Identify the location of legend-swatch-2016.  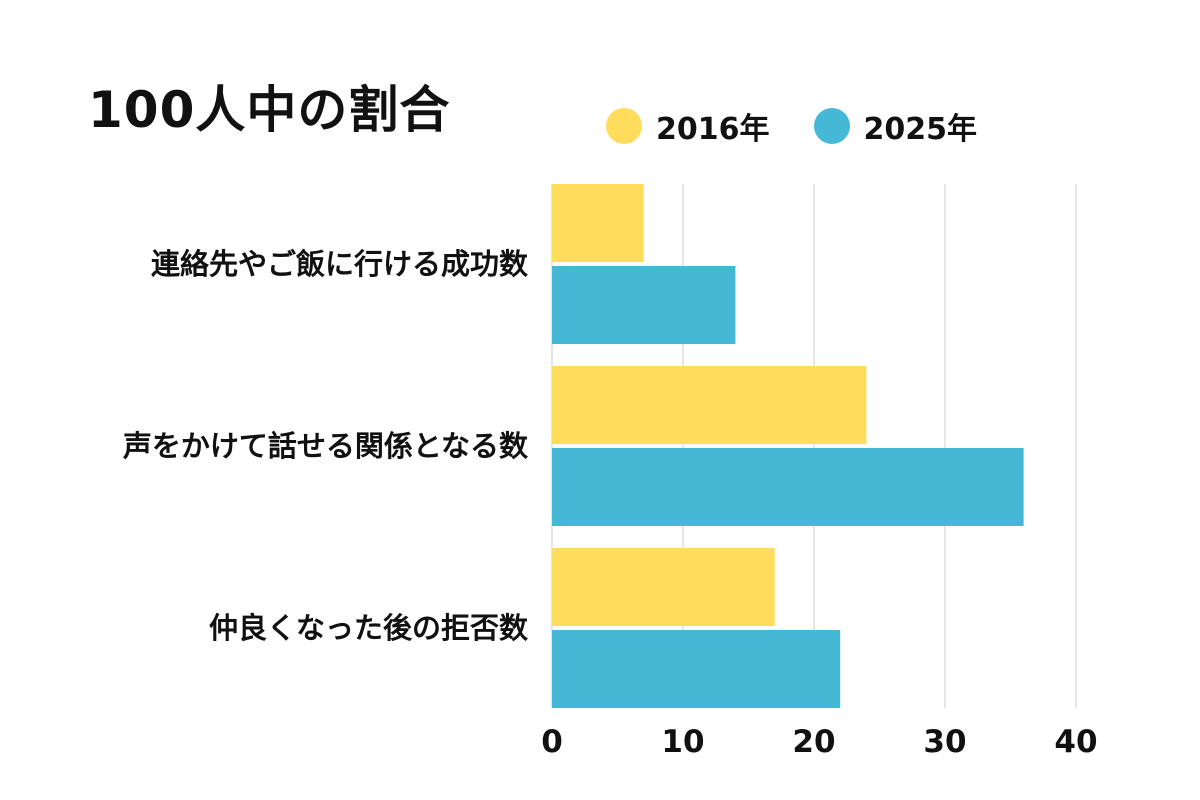
(624, 126).